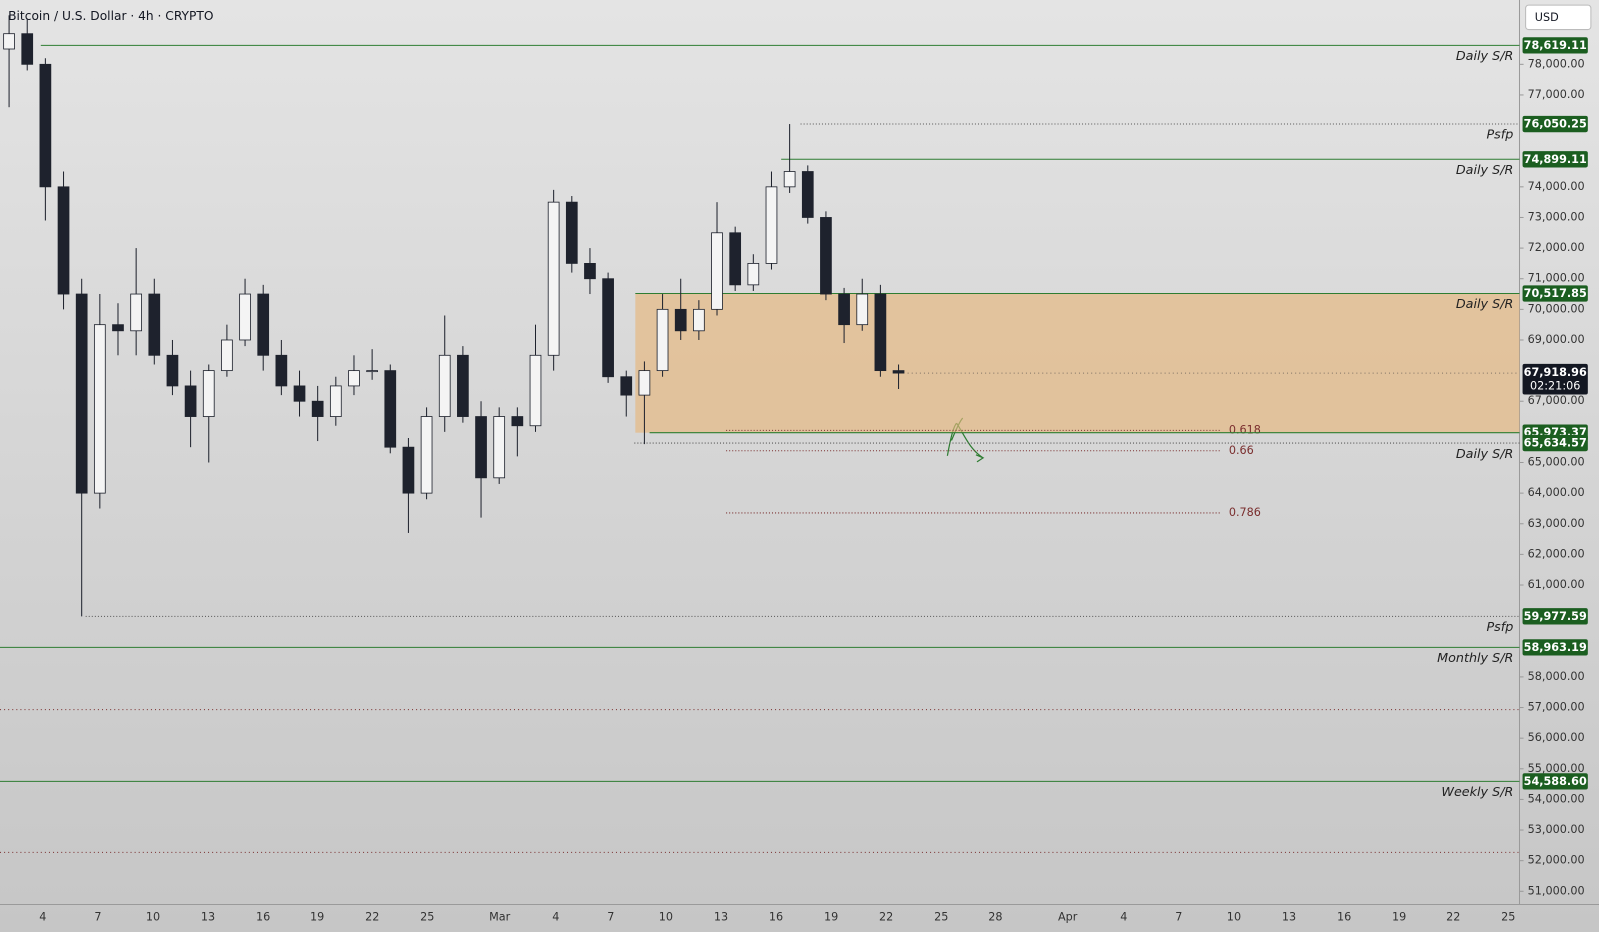 This screenshot has height=932, width=1599. Describe the element at coordinates (1556, 400) in the screenshot. I see `y-tick-label: 67,000.00` at that location.